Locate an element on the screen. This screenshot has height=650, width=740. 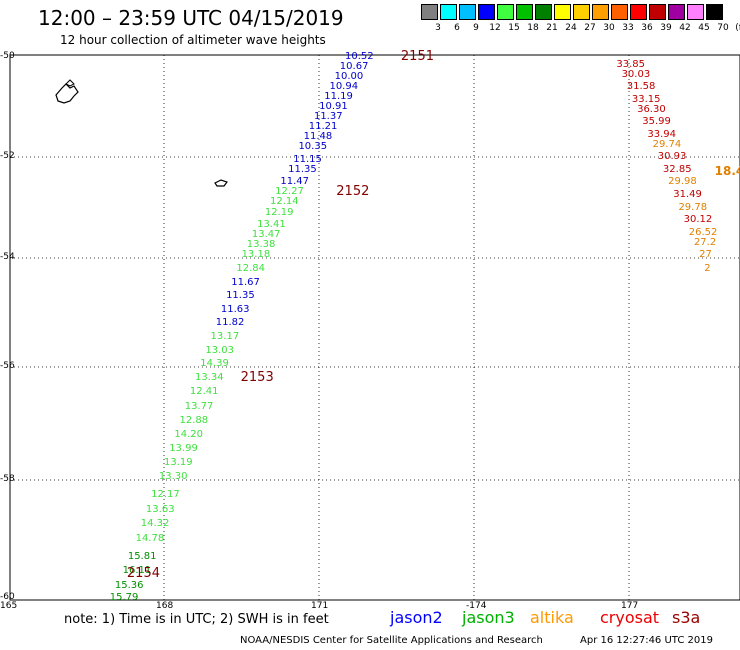
scale-label: (ft) is located at coordinates (737, 28).